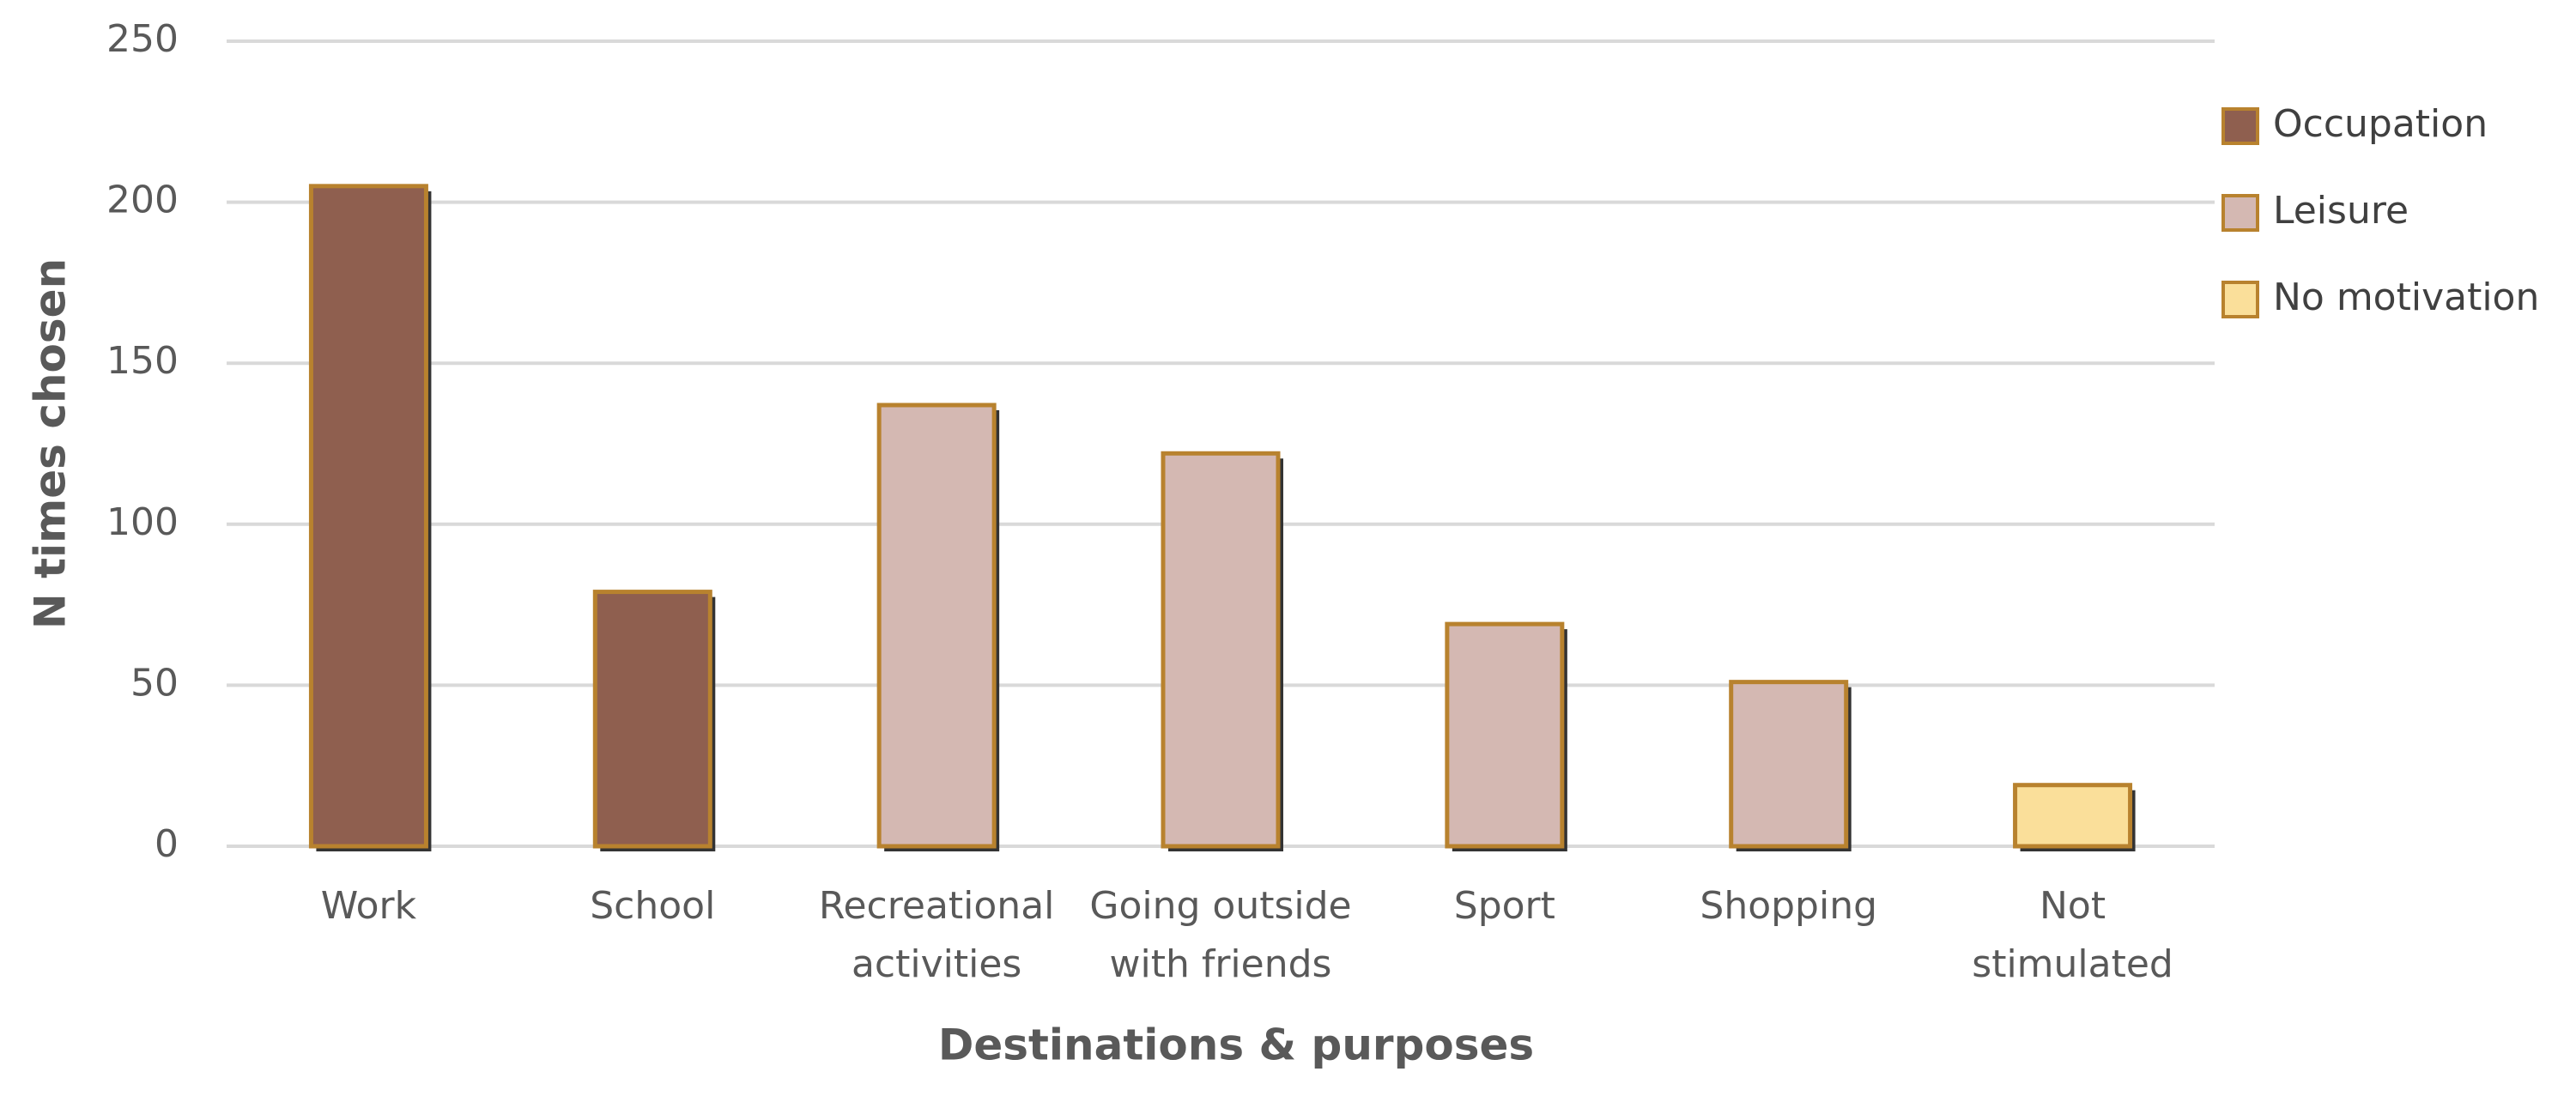 The width and height of the screenshot is (2576, 1096). Describe the element at coordinates (369, 906) in the screenshot. I see `x-tick-label: Work` at that location.